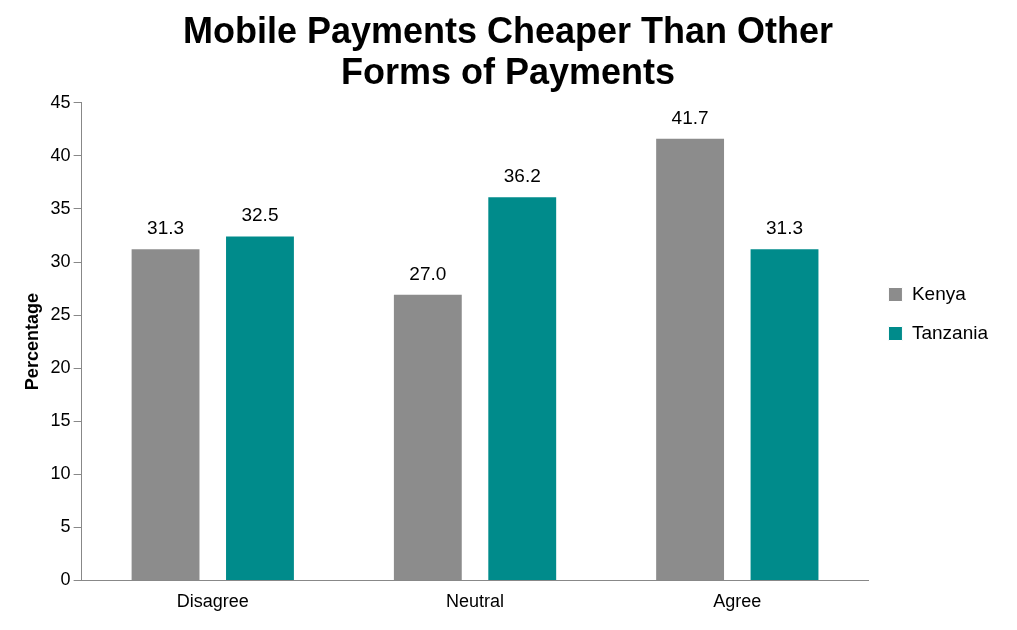  Describe the element at coordinates (475, 601) in the screenshot. I see `x-tick-label: Neutral` at that location.